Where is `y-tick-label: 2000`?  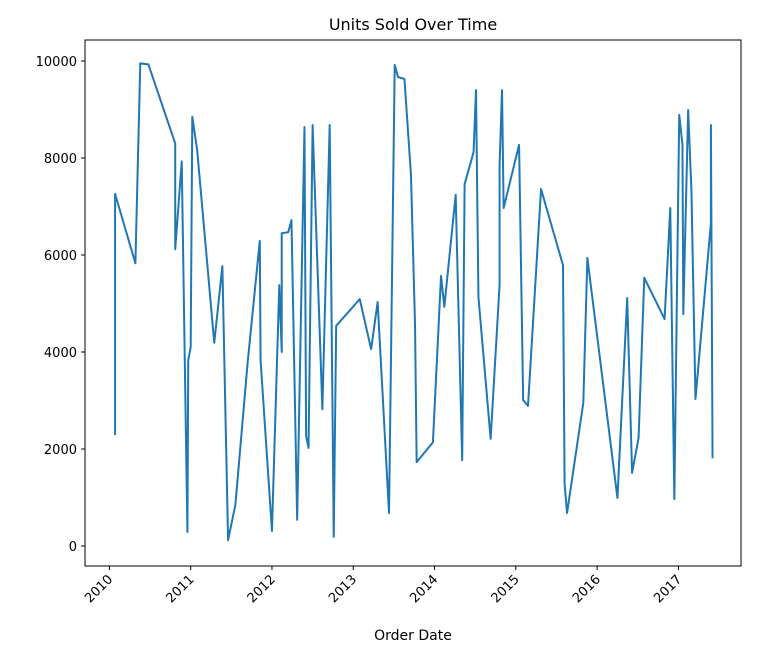
y-tick-label: 2000 is located at coordinates (60, 450).